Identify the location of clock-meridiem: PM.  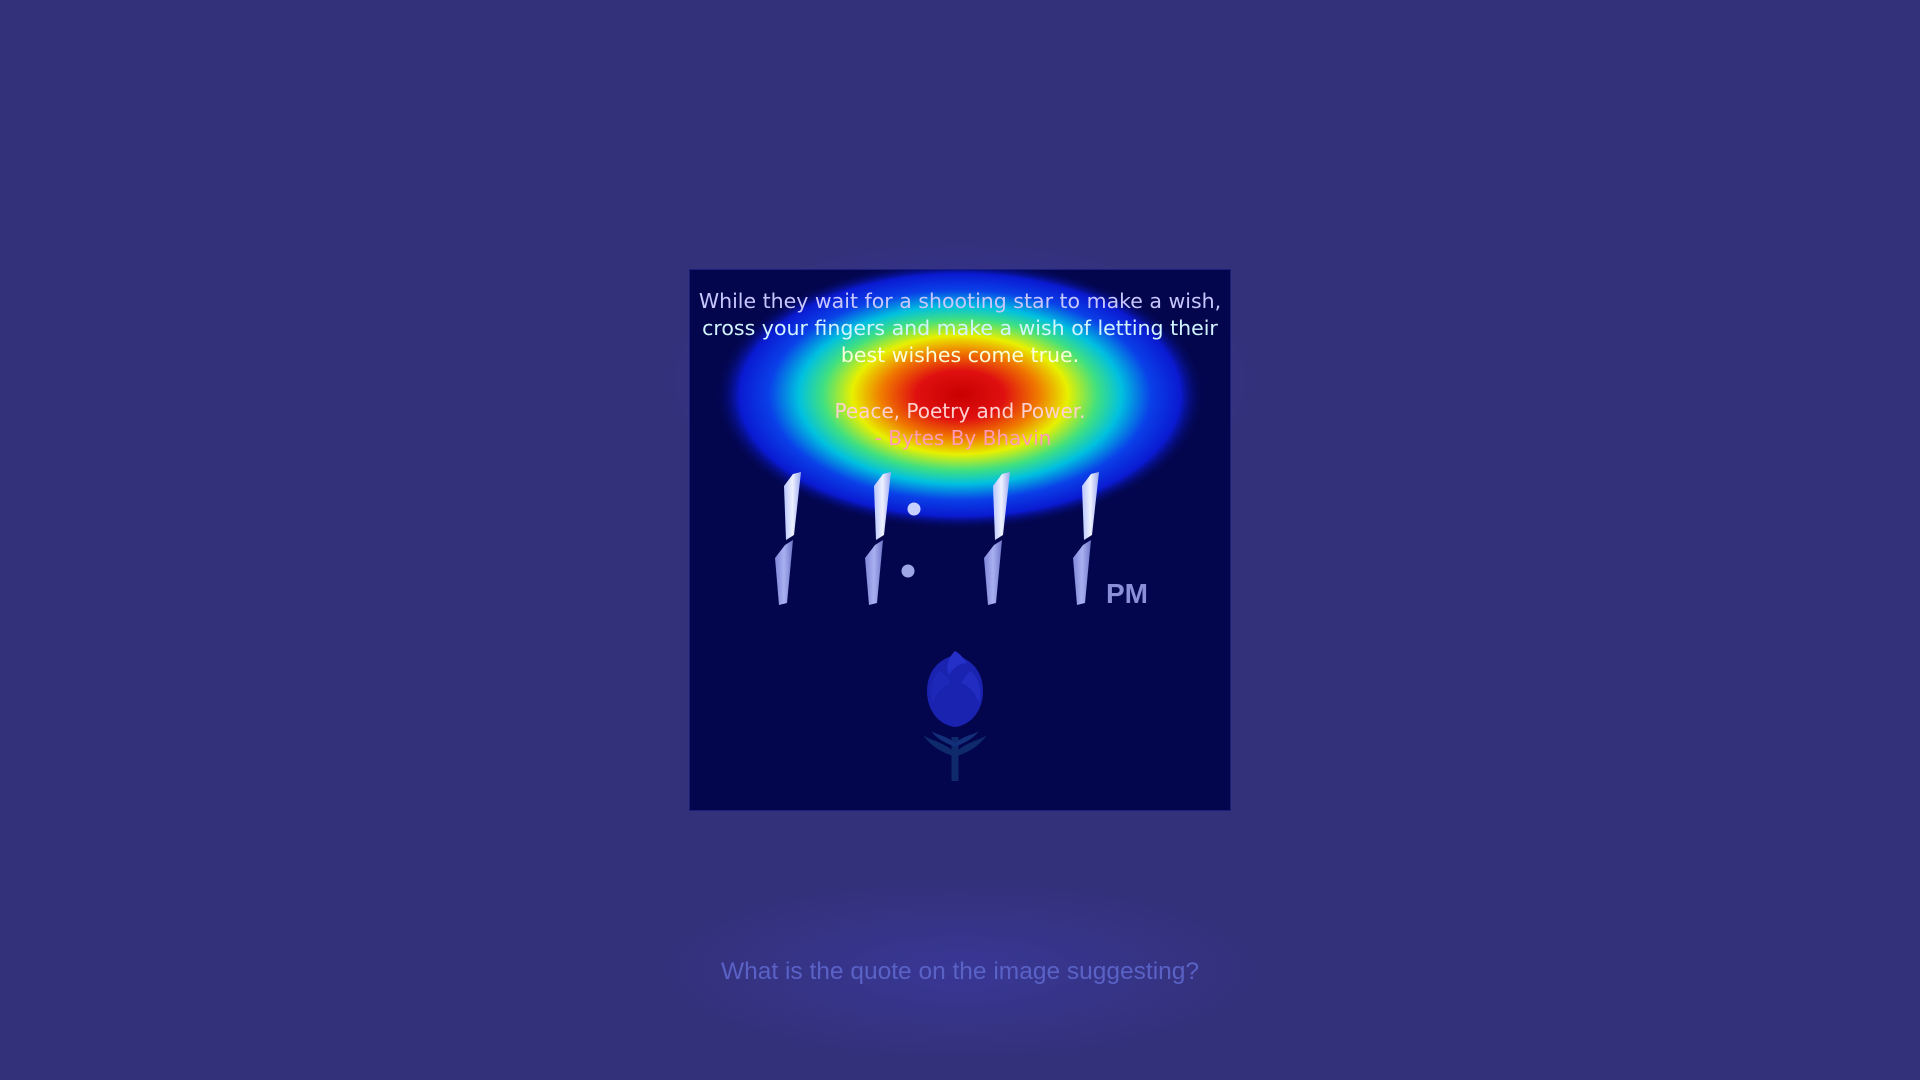
(1127, 593).